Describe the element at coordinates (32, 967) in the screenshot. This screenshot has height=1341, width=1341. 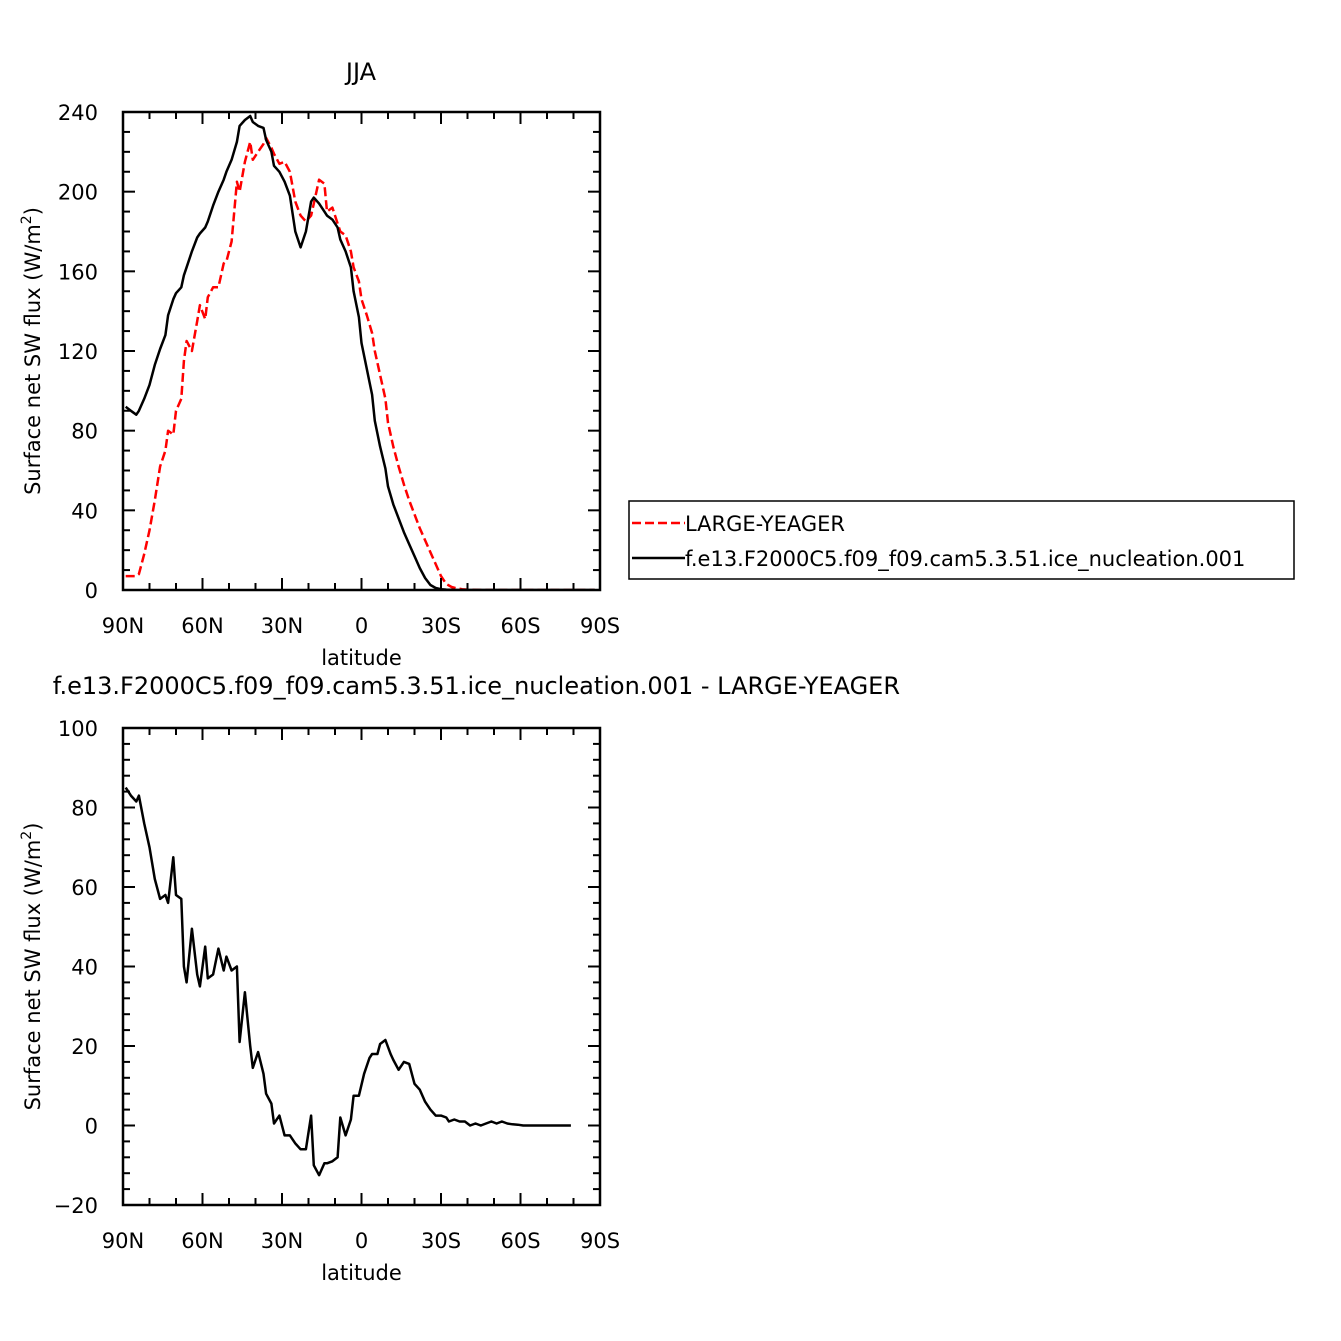
I see `plot2-ylabel: Surface net SW flux (W/m2)` at that location.